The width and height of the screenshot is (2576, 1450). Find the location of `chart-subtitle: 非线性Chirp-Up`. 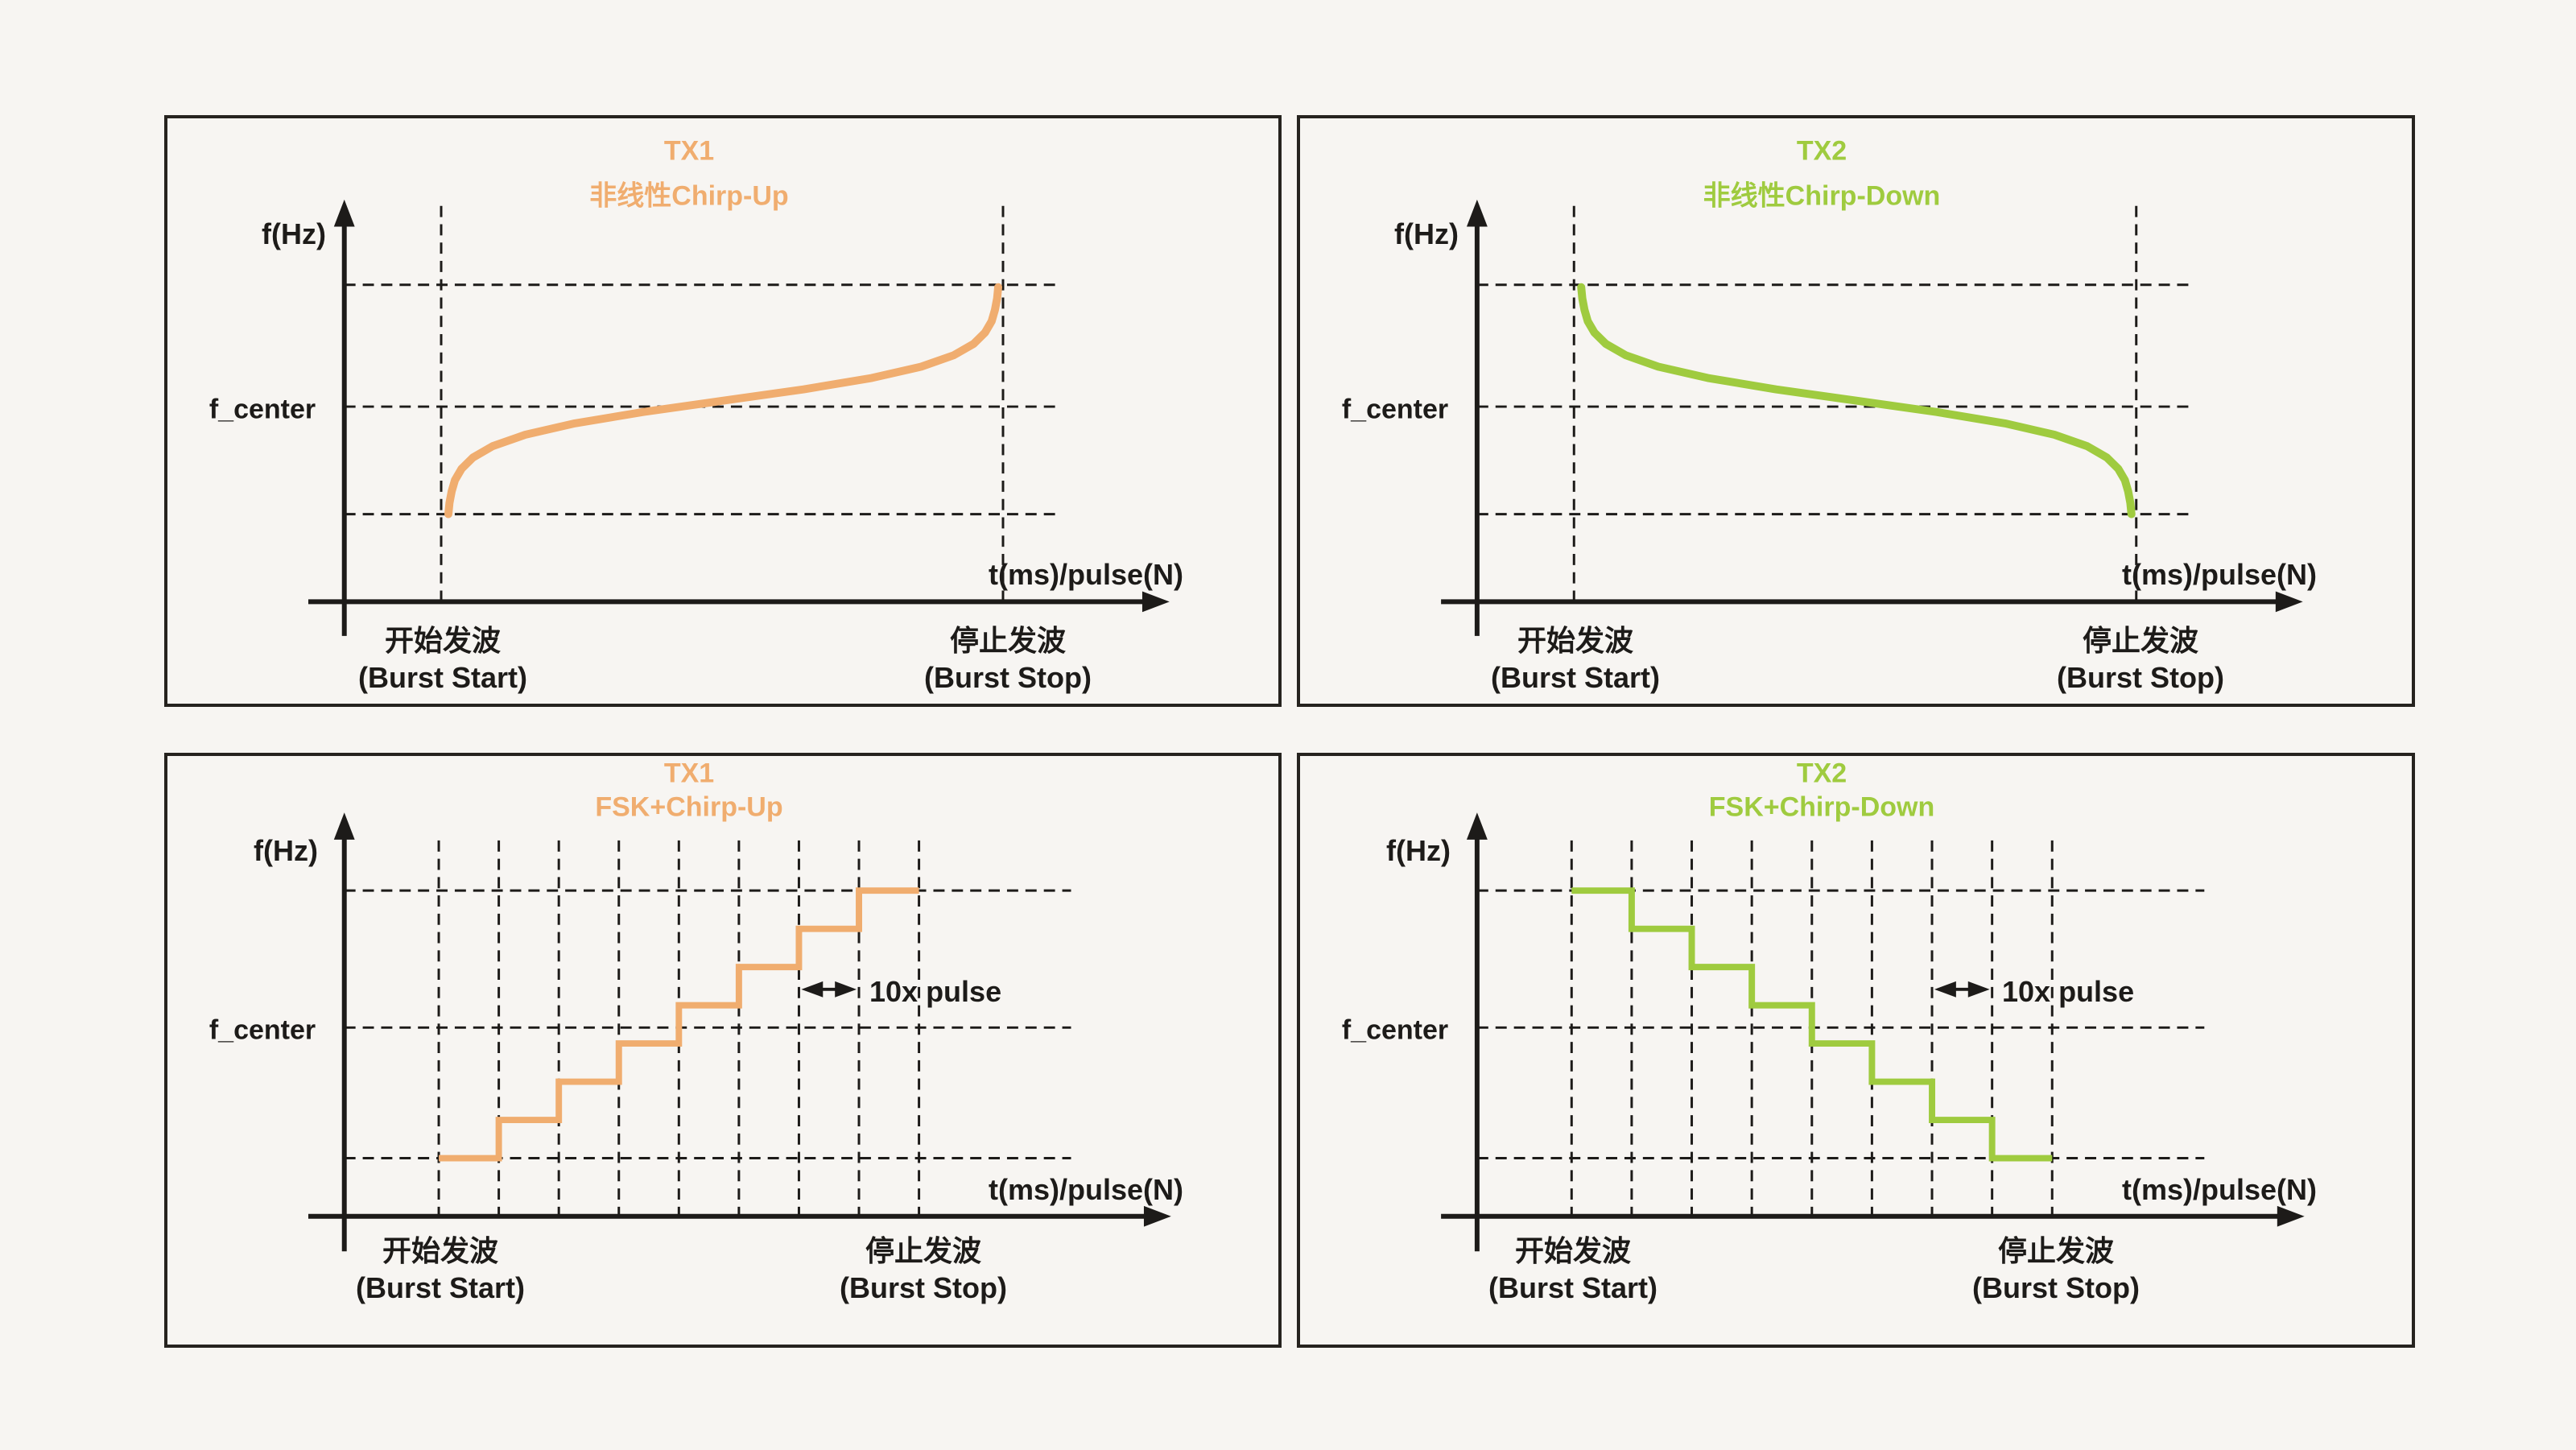

chart-subtitle: 非线性Chirp-Up is located at coordinates (689, 196).